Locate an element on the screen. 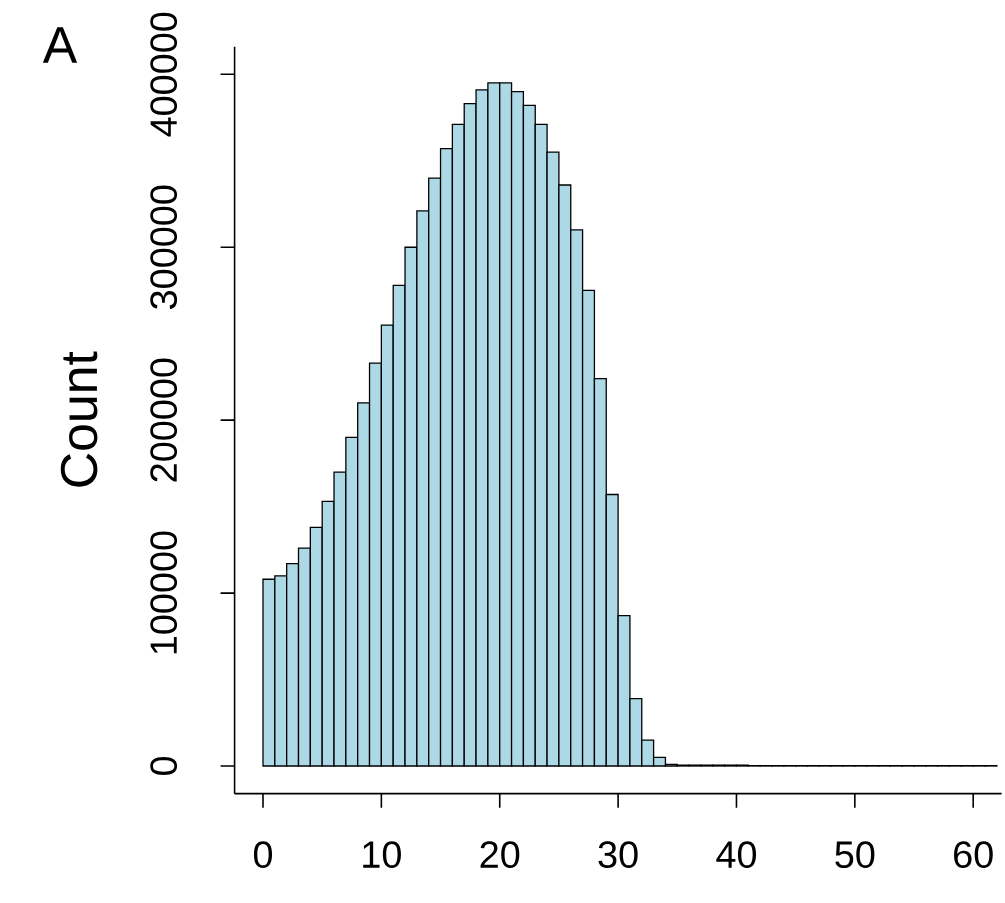 The height and width of the screenshot is (903, 1005). x-tick-label: 40 is located at coordinates (736, 854).